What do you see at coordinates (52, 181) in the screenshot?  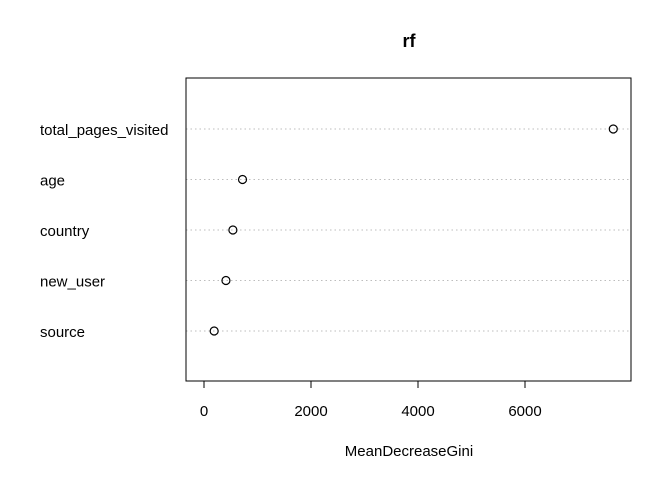 I see `category-label: age` at bounding box center [52, 181].